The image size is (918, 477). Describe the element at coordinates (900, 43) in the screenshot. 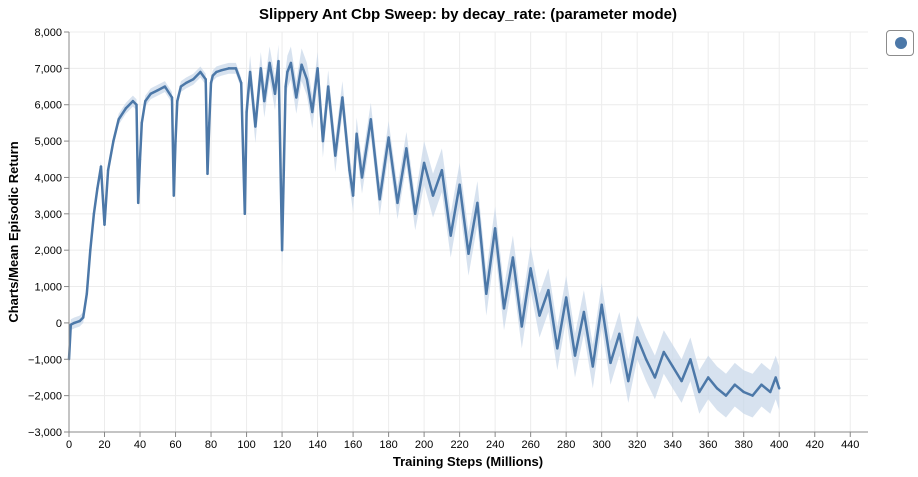

I see `legend` at that location.